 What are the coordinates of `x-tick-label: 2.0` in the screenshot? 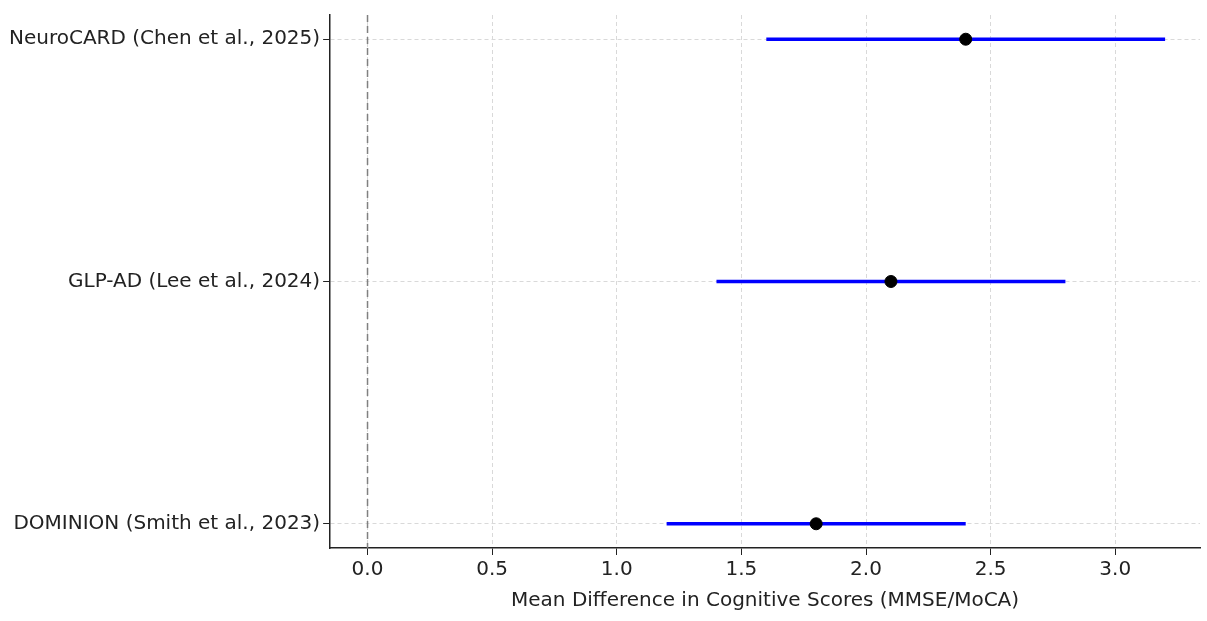 It's located at (866, 568).